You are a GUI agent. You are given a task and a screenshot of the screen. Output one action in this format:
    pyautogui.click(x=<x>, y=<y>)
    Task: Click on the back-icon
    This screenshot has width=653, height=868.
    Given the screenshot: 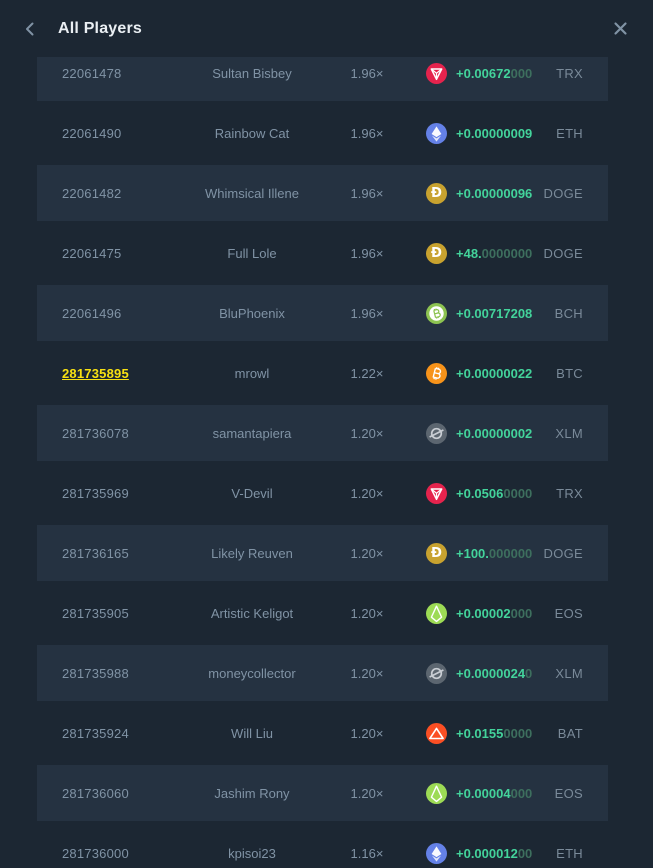 What is the action you would take?
    pyautogui.click(x=30, y=29)
    